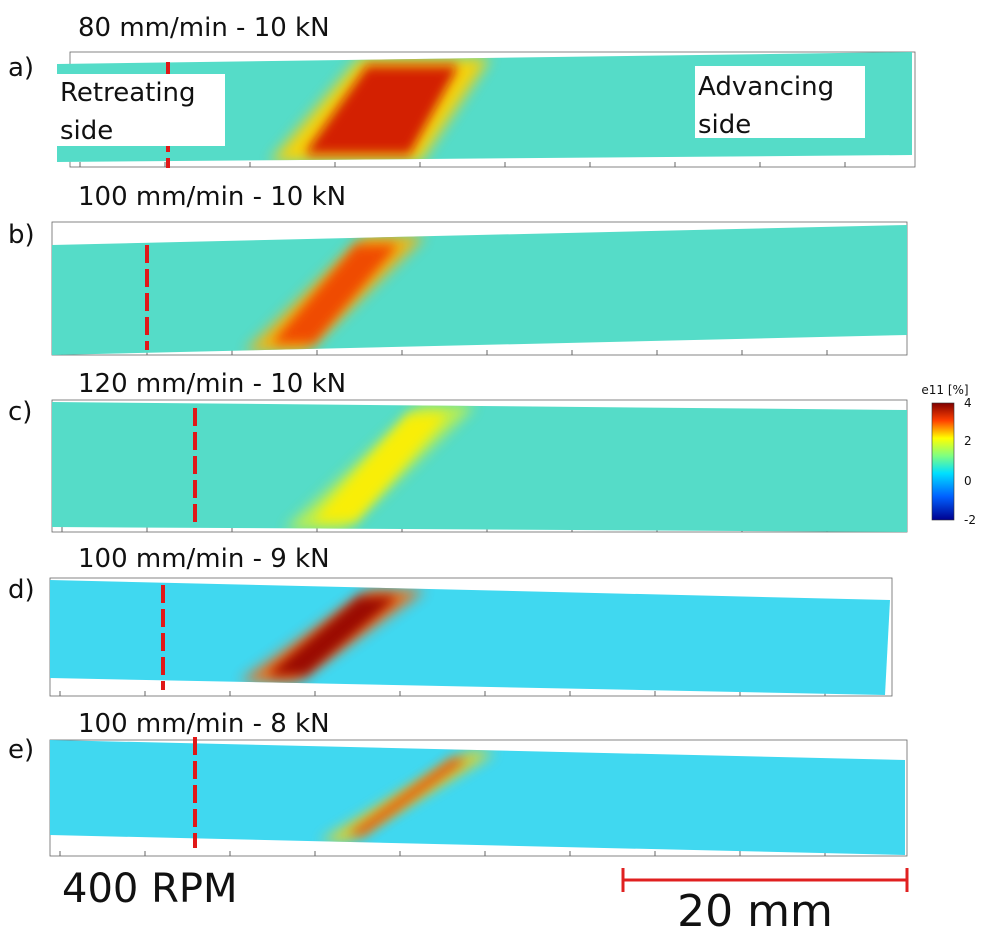  Describe the element at coordinates (212, 384) in the screenshot. I see `panel-title: 120 mm/min - 10 kN` at that location.